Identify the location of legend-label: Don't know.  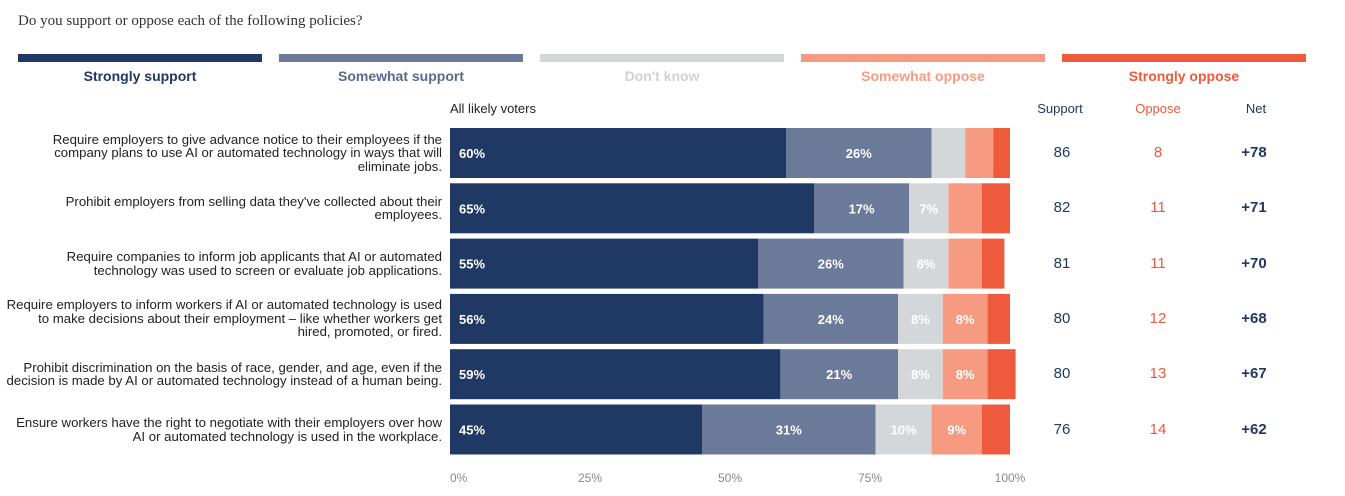
(662, 76).